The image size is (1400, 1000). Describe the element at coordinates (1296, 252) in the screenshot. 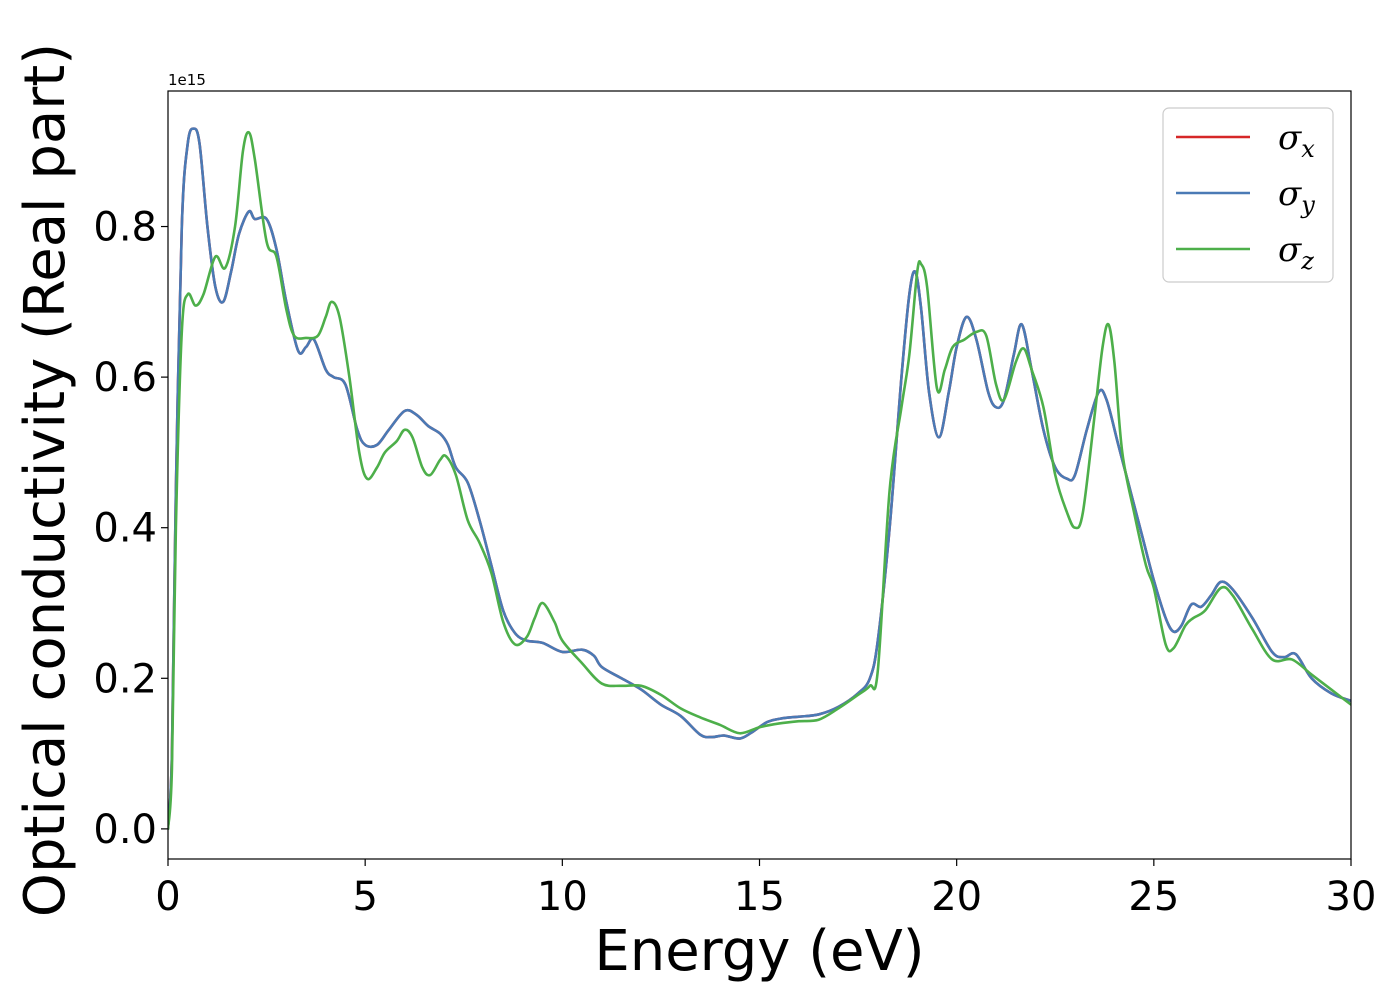

I see `legend-label-sigma-z: σz` at that location.